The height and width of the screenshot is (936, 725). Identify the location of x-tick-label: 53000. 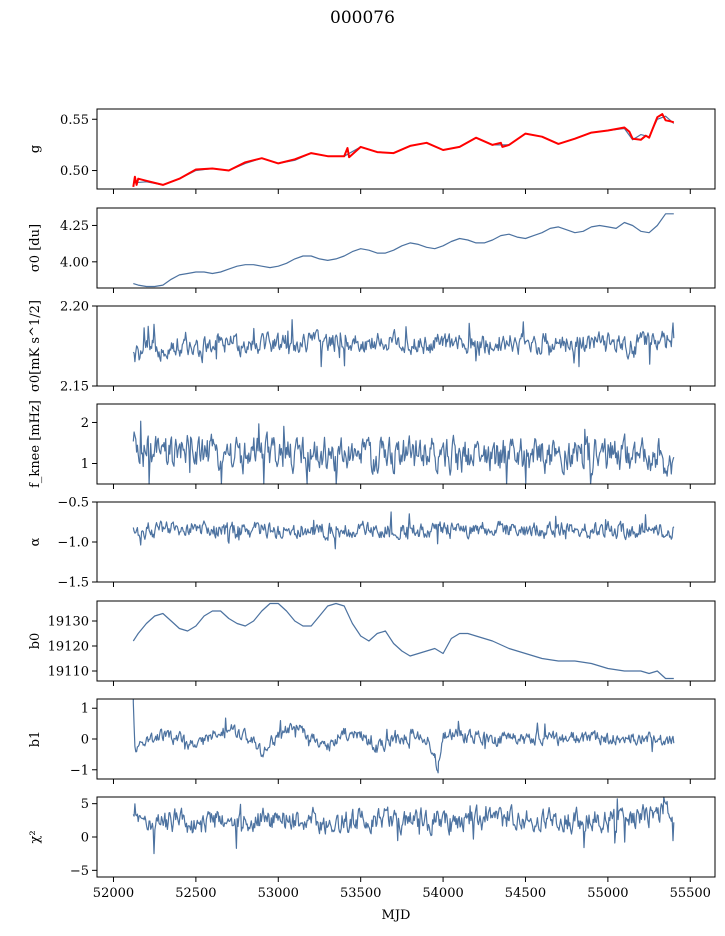
(278, 893).